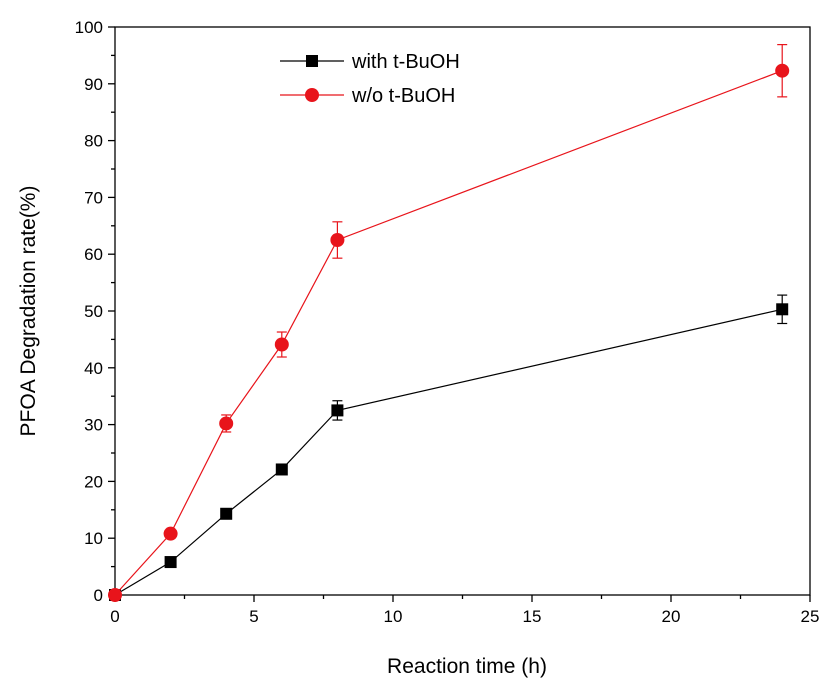 This screenshot has width=824, height=682. Describe the element at coordinates (93, 197) in the screenshot. I see `y-tick-label: 70` at that location.